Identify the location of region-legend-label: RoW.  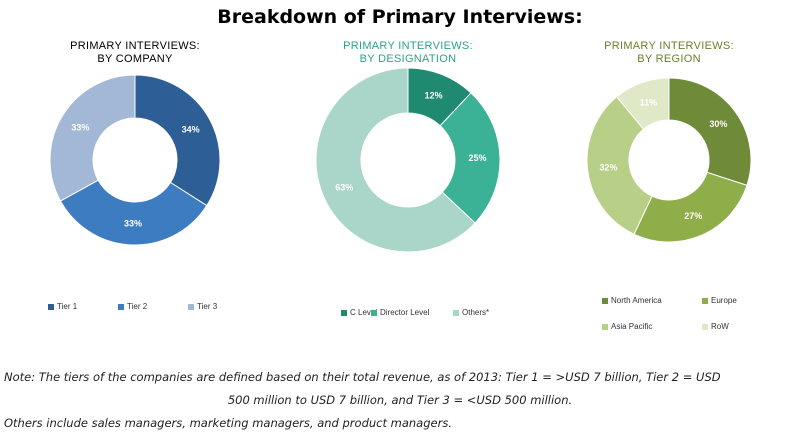
(720, 326).